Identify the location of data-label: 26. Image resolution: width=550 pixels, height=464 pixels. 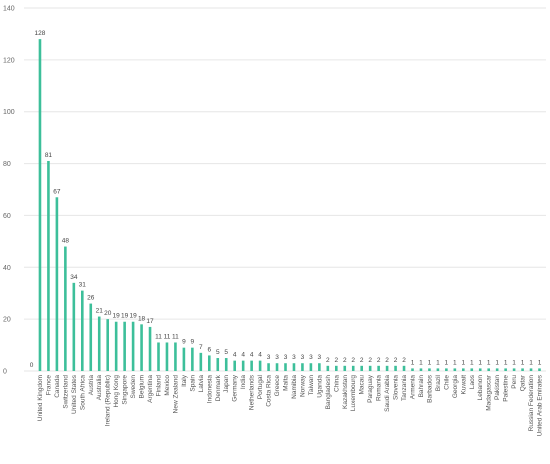
(91, 298).